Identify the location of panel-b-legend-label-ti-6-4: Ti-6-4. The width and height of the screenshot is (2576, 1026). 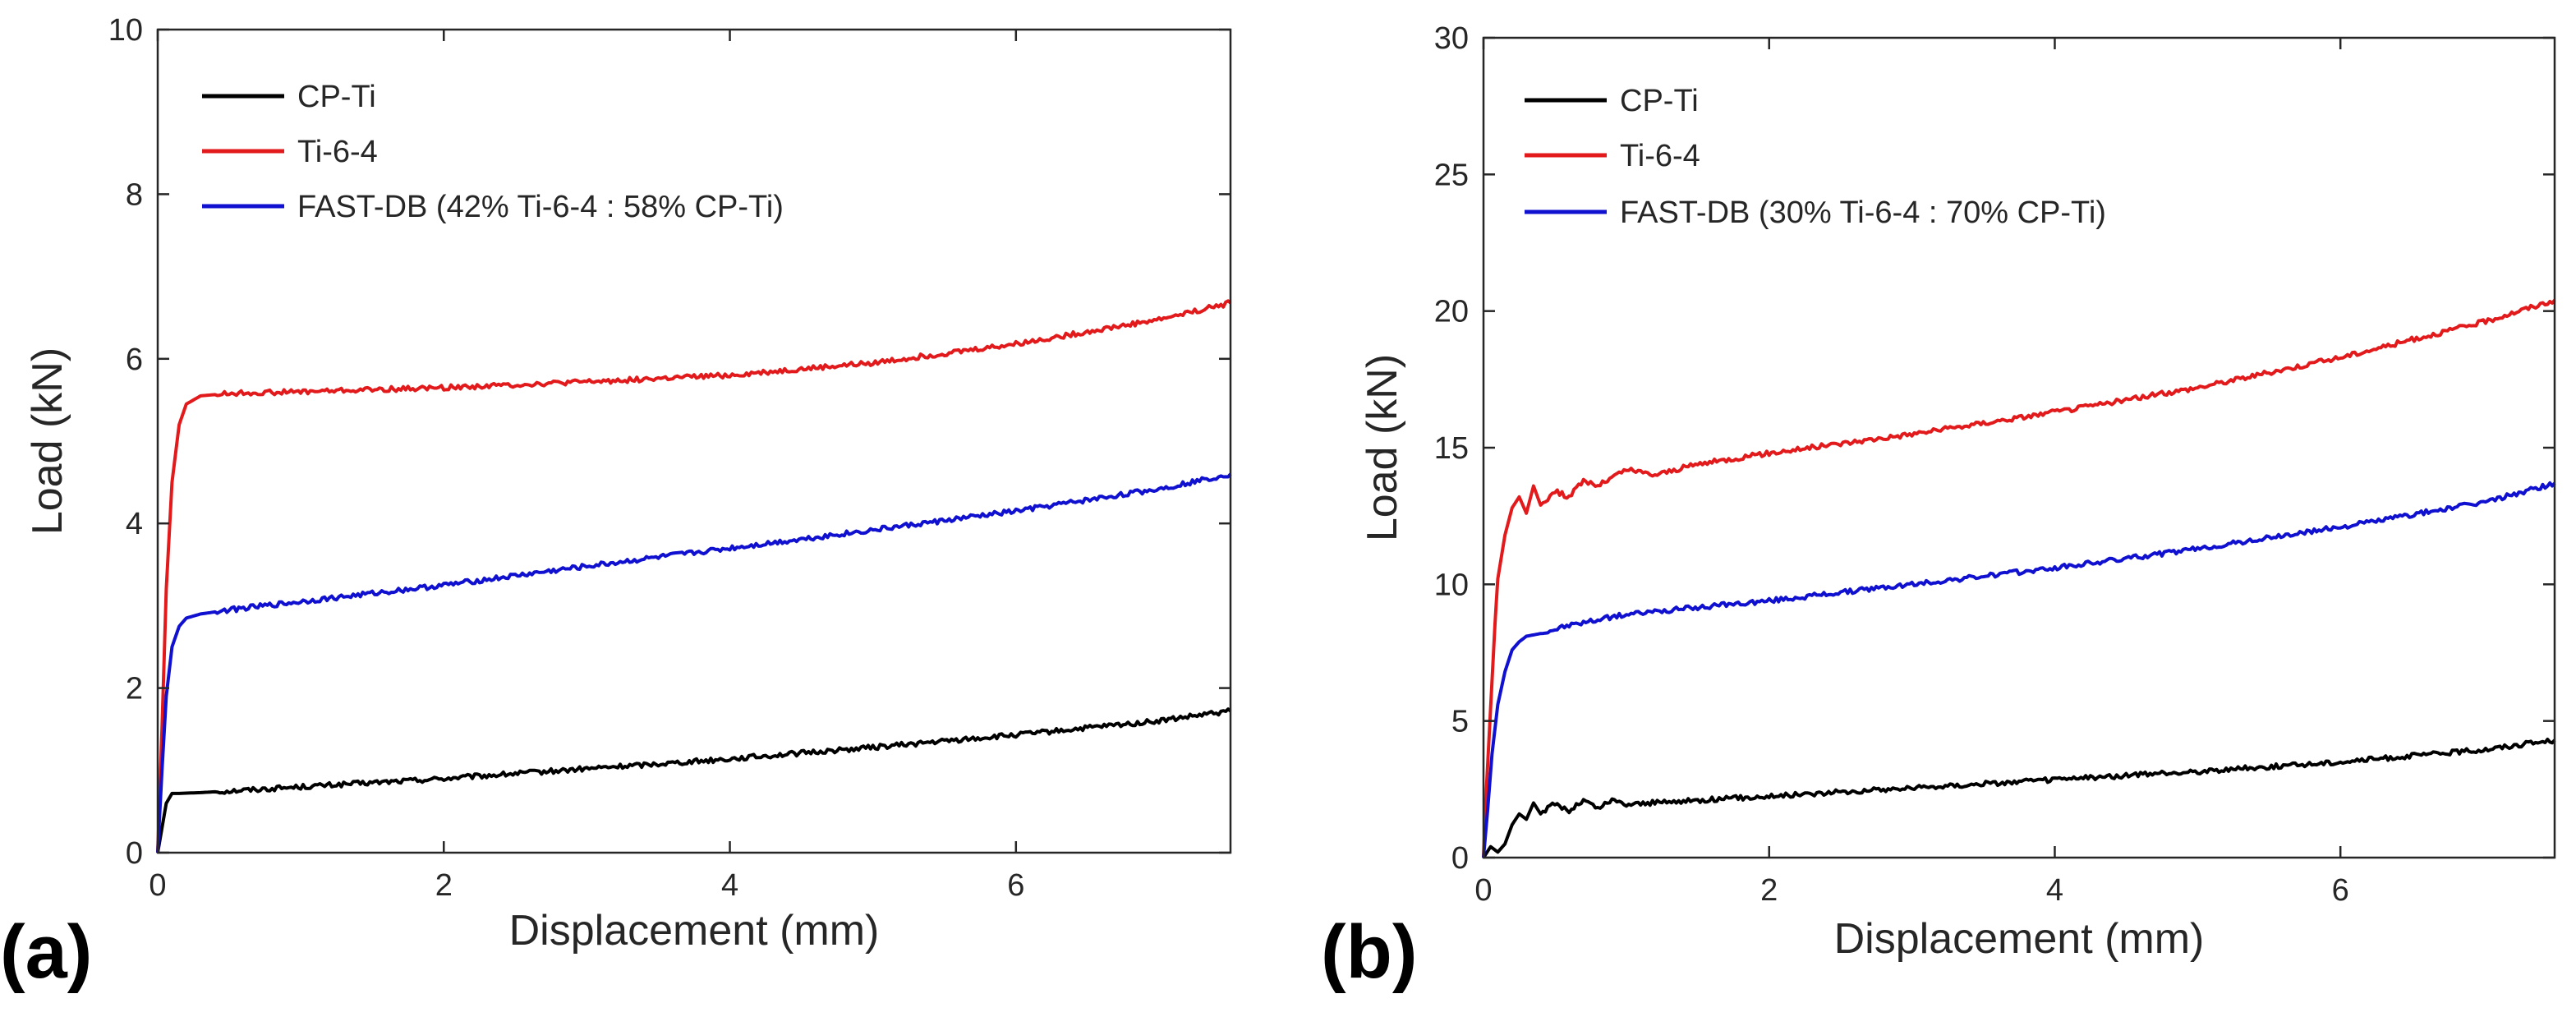
(1660, 156).